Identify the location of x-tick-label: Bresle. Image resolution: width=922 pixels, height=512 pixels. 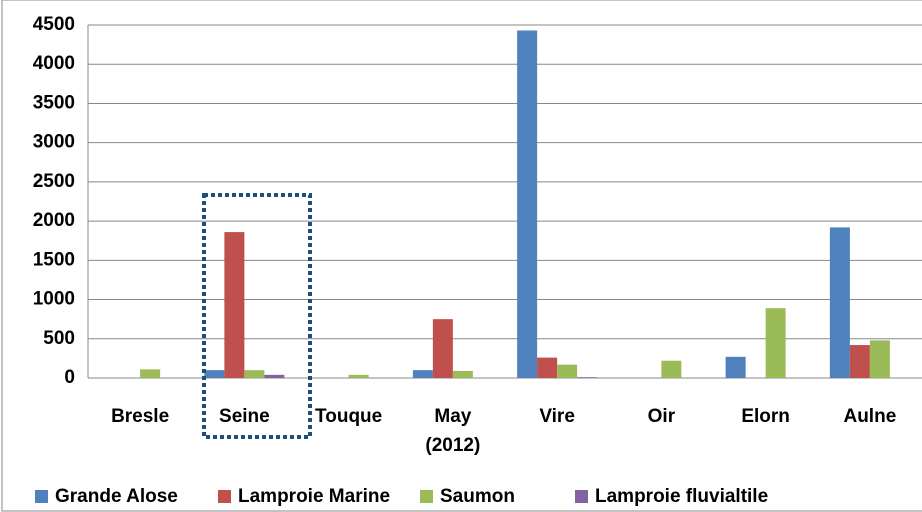
(140, 416).